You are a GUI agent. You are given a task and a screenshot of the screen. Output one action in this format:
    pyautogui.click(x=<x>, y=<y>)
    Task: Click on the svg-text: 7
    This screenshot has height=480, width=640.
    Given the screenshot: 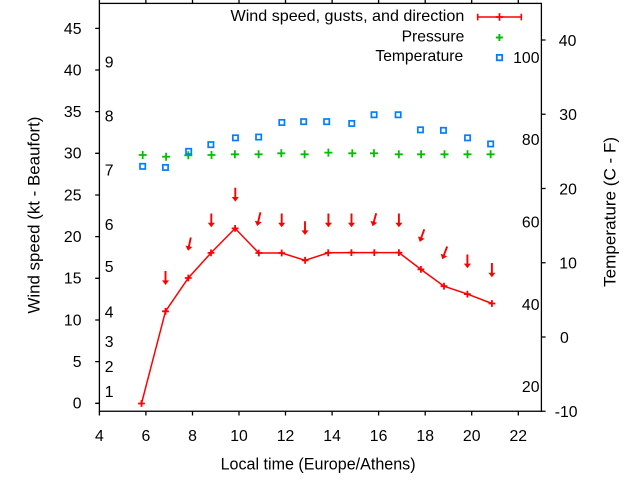 What is the action you would take?
    pyautogui.click(x=109, y=170)
    